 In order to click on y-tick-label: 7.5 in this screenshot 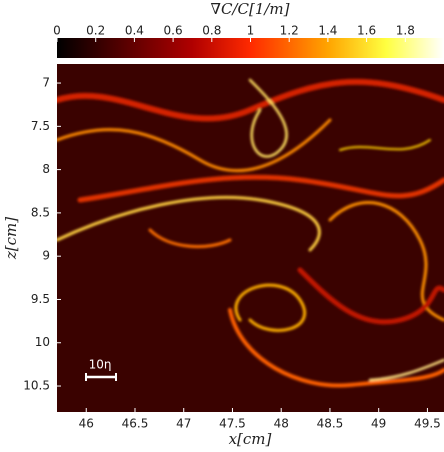, I will do `click(40, 126)`.